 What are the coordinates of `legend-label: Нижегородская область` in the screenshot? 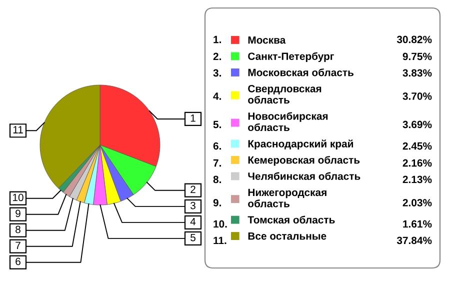 It's located at (287, 198).